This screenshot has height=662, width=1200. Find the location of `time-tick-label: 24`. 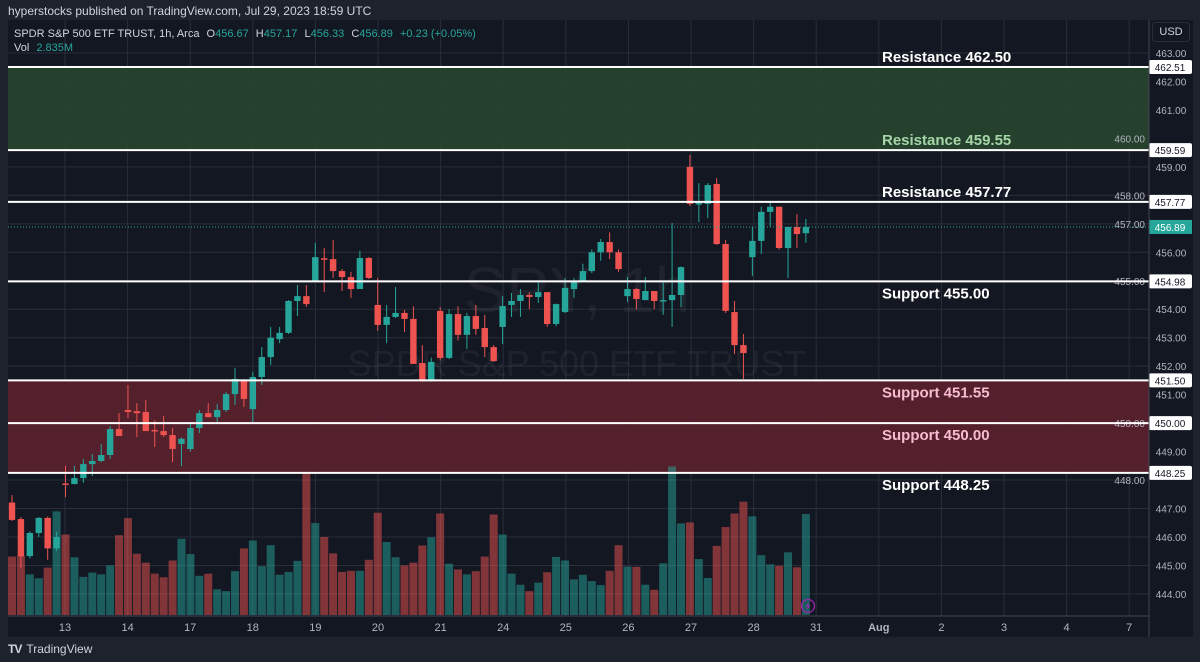

time-tick-label: 24 is located at coordinates (503, 628).